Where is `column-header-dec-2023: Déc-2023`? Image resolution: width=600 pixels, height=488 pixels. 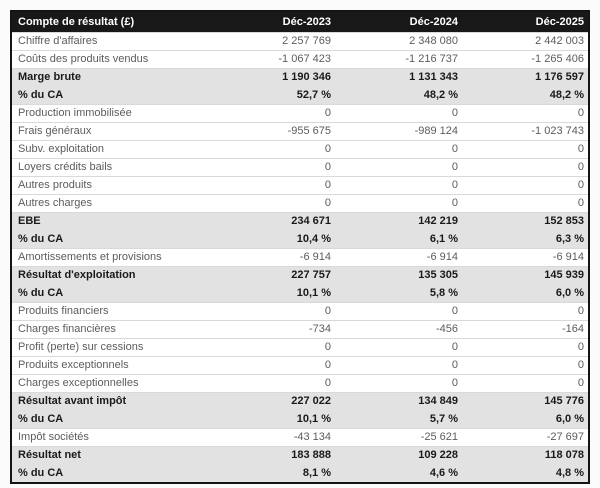
column-header-dec-2023: Déc-2023 is located at coordinates (271, 22).